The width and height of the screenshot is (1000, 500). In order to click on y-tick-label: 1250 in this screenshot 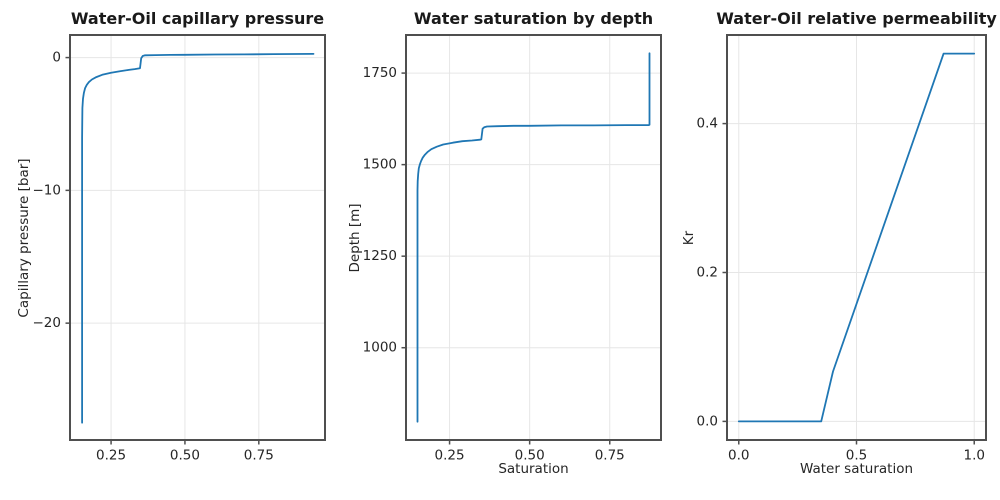, I will do `click(380, 256)`.